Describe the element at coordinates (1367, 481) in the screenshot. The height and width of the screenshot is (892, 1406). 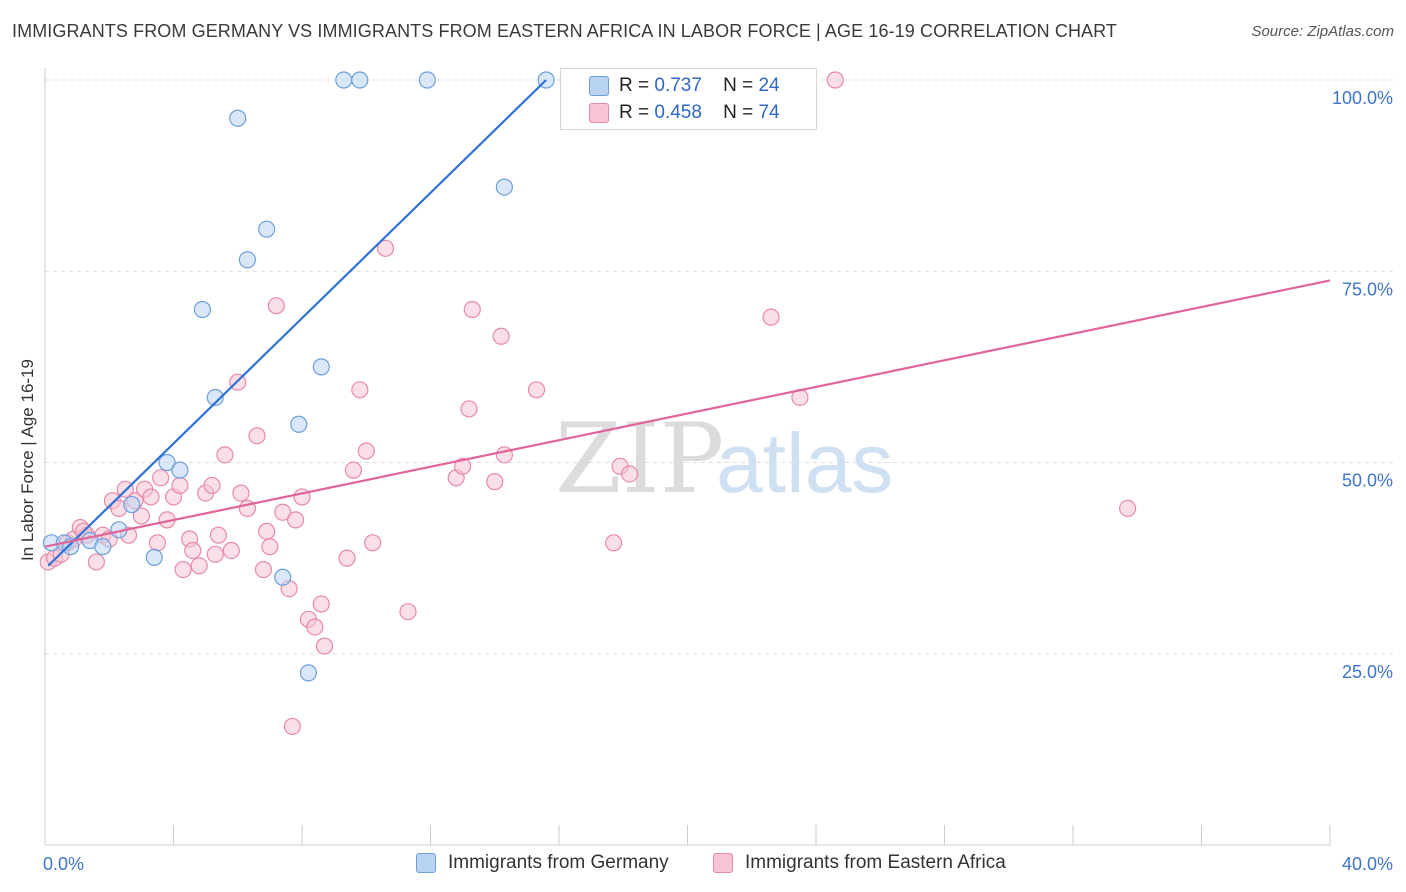
I see `y-tick-label: 50.0%` at that location.